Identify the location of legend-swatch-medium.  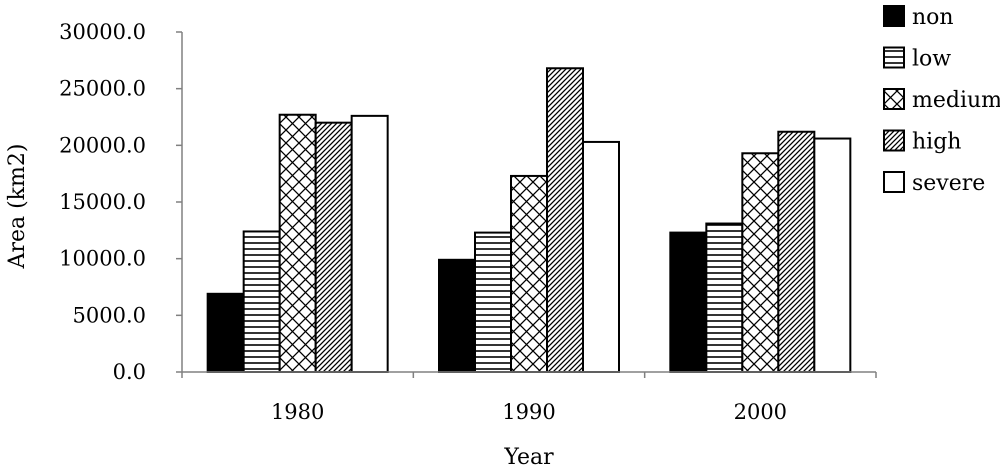
(894, 99).